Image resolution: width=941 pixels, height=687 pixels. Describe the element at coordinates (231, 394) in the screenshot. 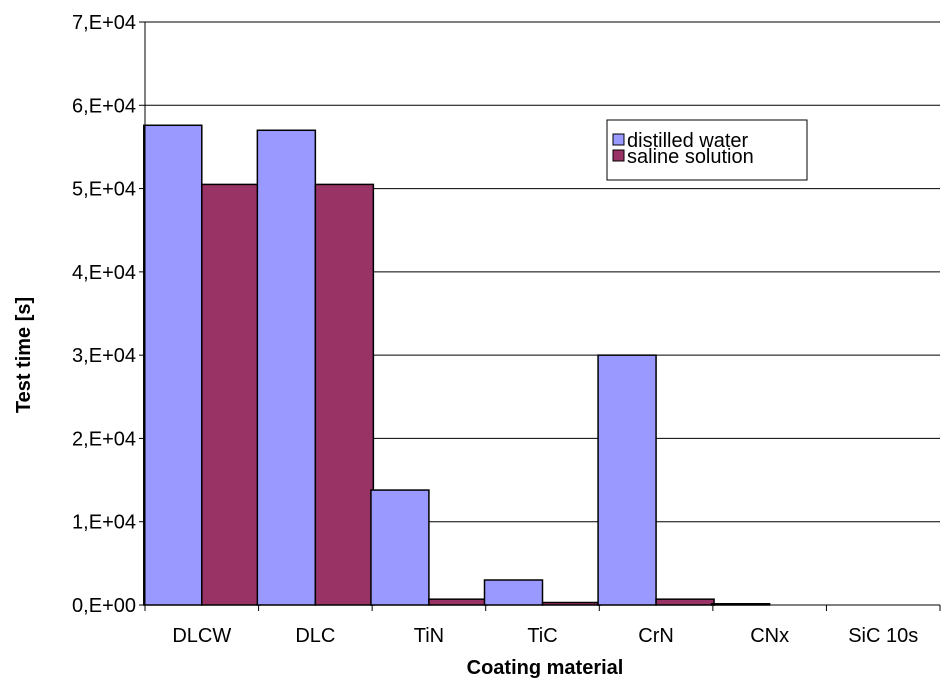

I see `bar-saline-solution-DLCW` at that location.